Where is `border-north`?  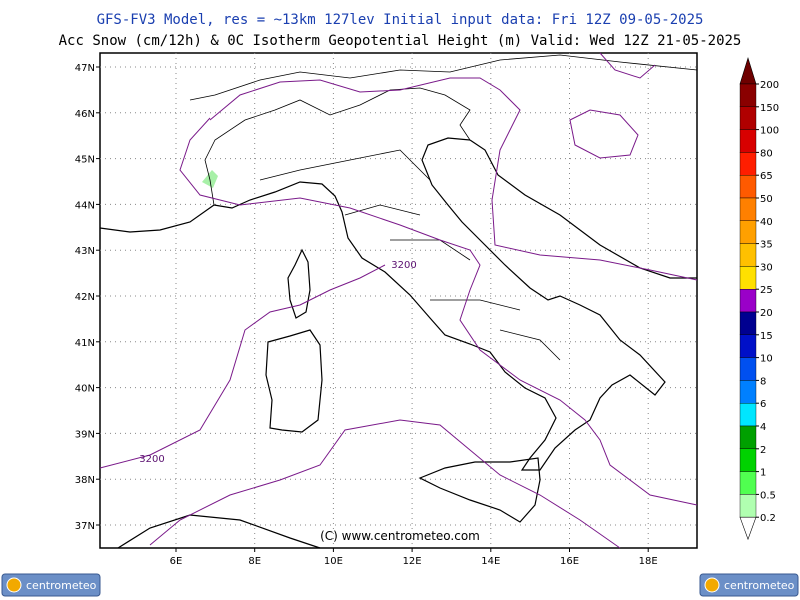
border-north is located at coordinates (443, 77).